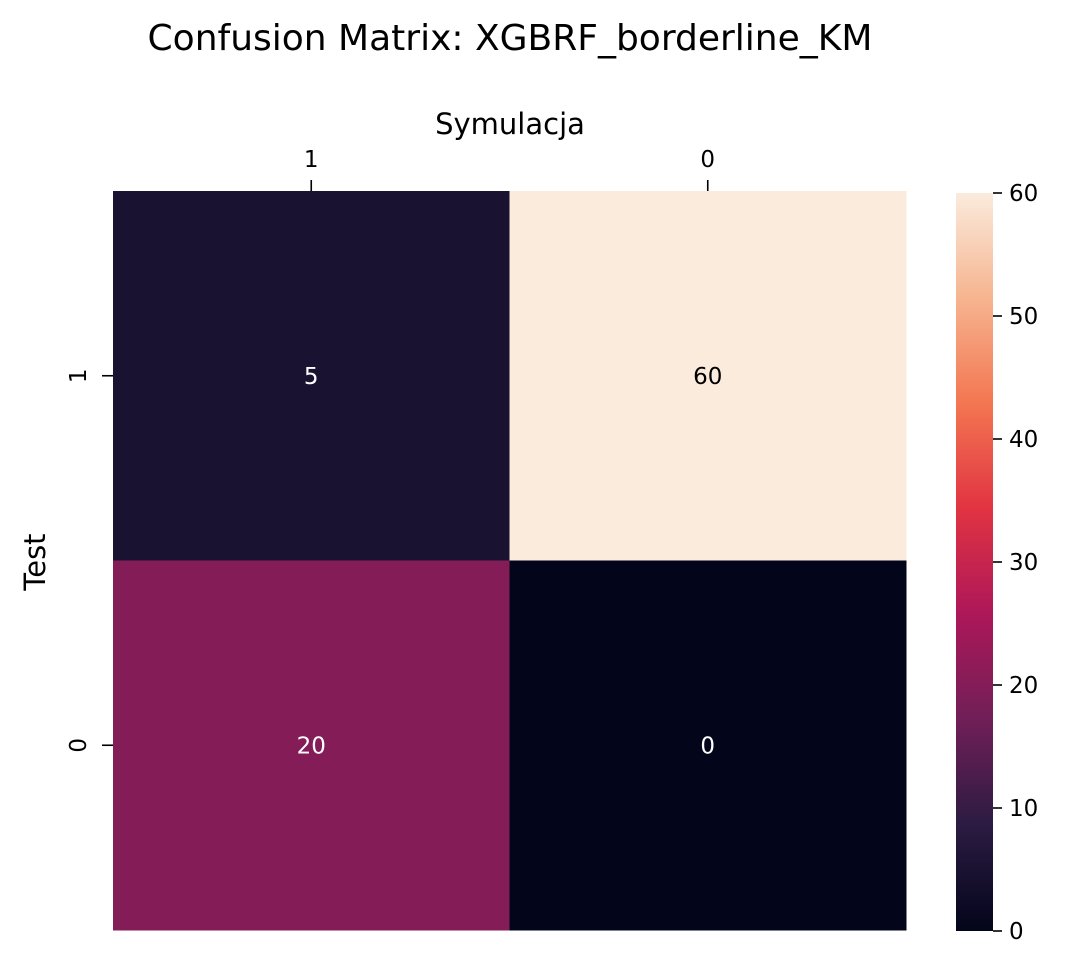  Describe the element at coordinates (311, 160) in the screenshot. I see `x-tick-label: 1` at that location.